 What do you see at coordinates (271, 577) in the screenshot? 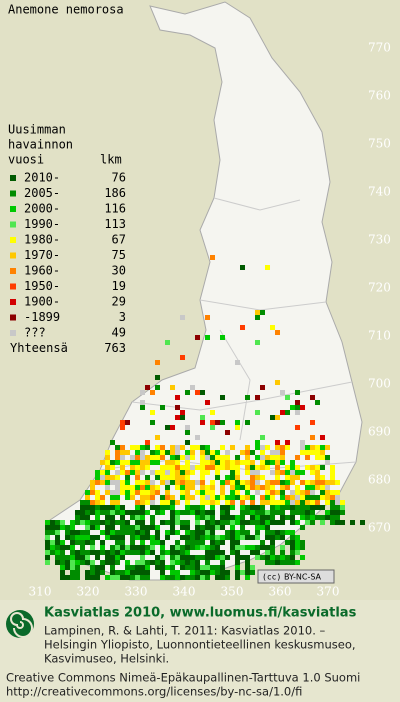
I see `cc-mark: (cc)` at bounding box center [271, 577].